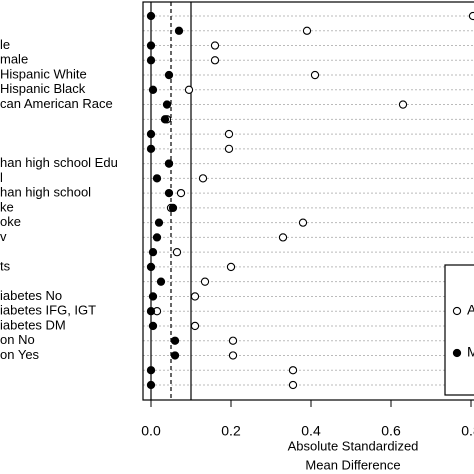 The width and height of the screenshot is (474, 474). Describe the element at coordinates (470, 310) in the screenshot. I see `legend-label: A` at that location.